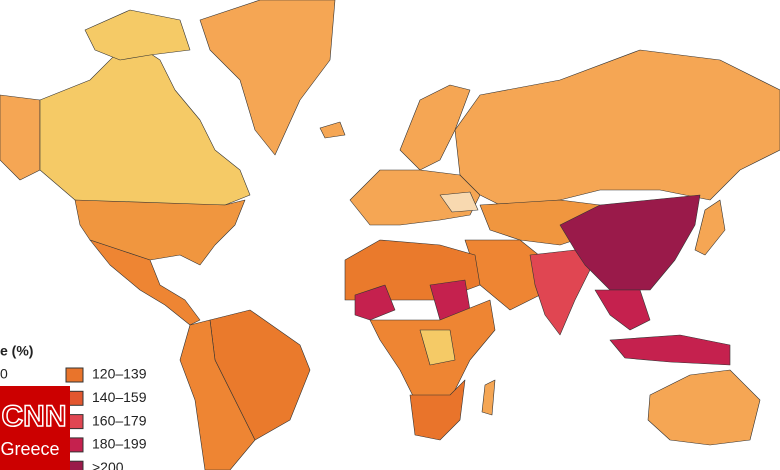 The height and width of the screenshot is (470, 780). What do you see at coordinates (670, 350) in the screenshot?
I see `indonesia` at bounding box center [670, 350].